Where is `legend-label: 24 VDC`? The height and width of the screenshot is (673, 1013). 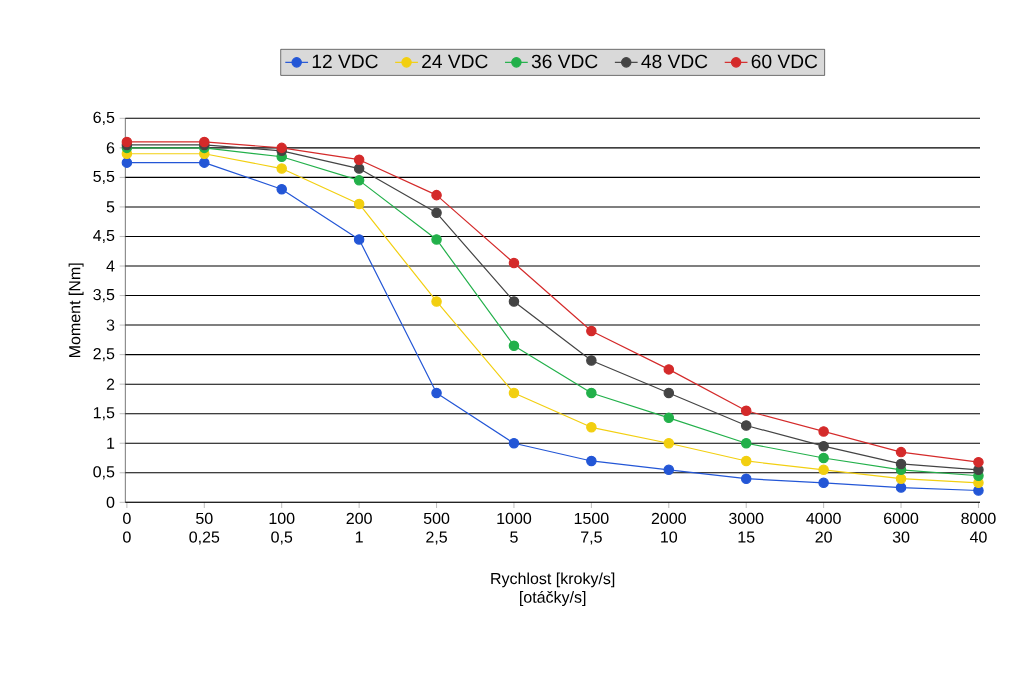
legend-label: 24 VDC is located at coordinates (455, 61).